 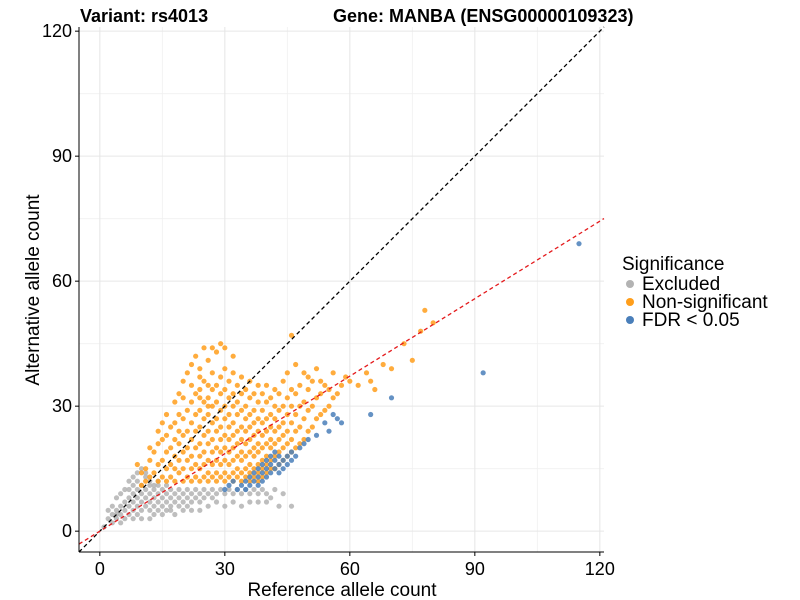 What do you see at coordinates (67, 531) in the screenshot?
I see `y-tick-label: 0` at bounding box center [67, 531].